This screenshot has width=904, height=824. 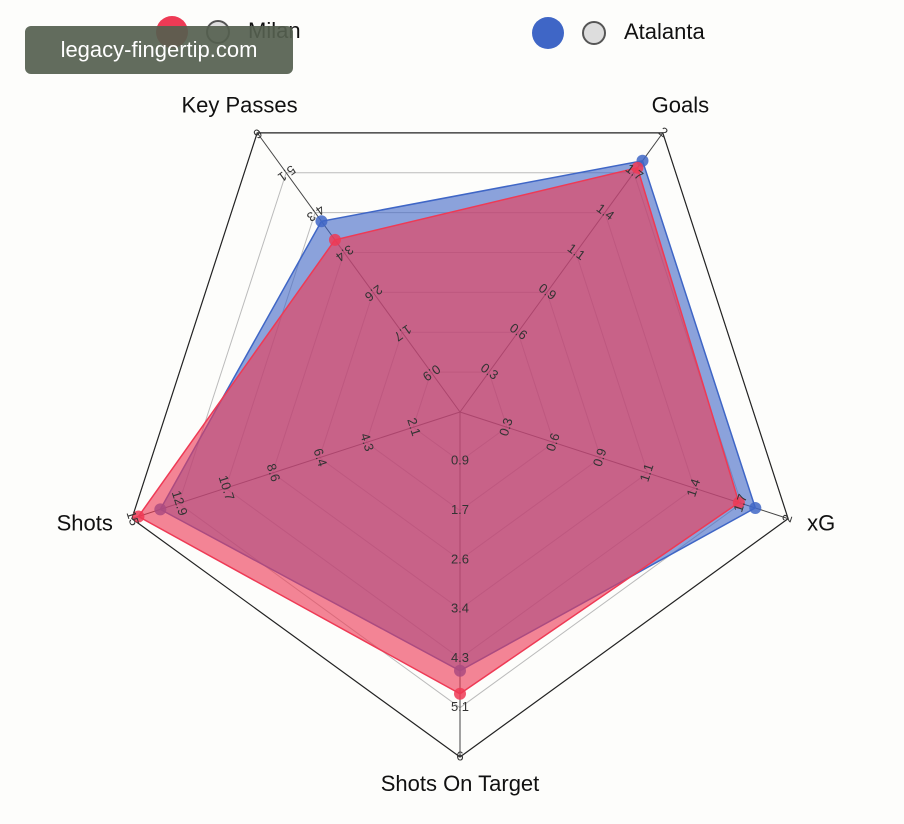 I want to click on tick-label: 1.1, so click(x=647, y=473).